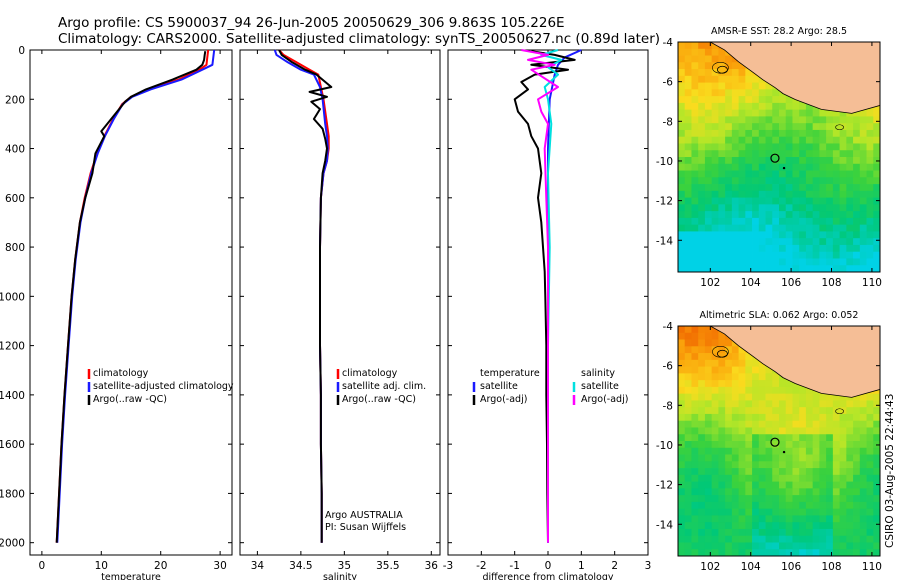 This screenshot has height=580, width=900. Describe the element at coordinates (163, 386) in the screenshot. I see `legend-label: satellite-adjusted climatology` at that location.